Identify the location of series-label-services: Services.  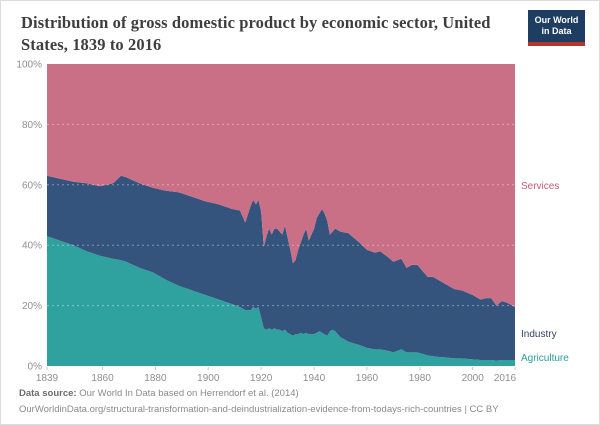
(540, 186).